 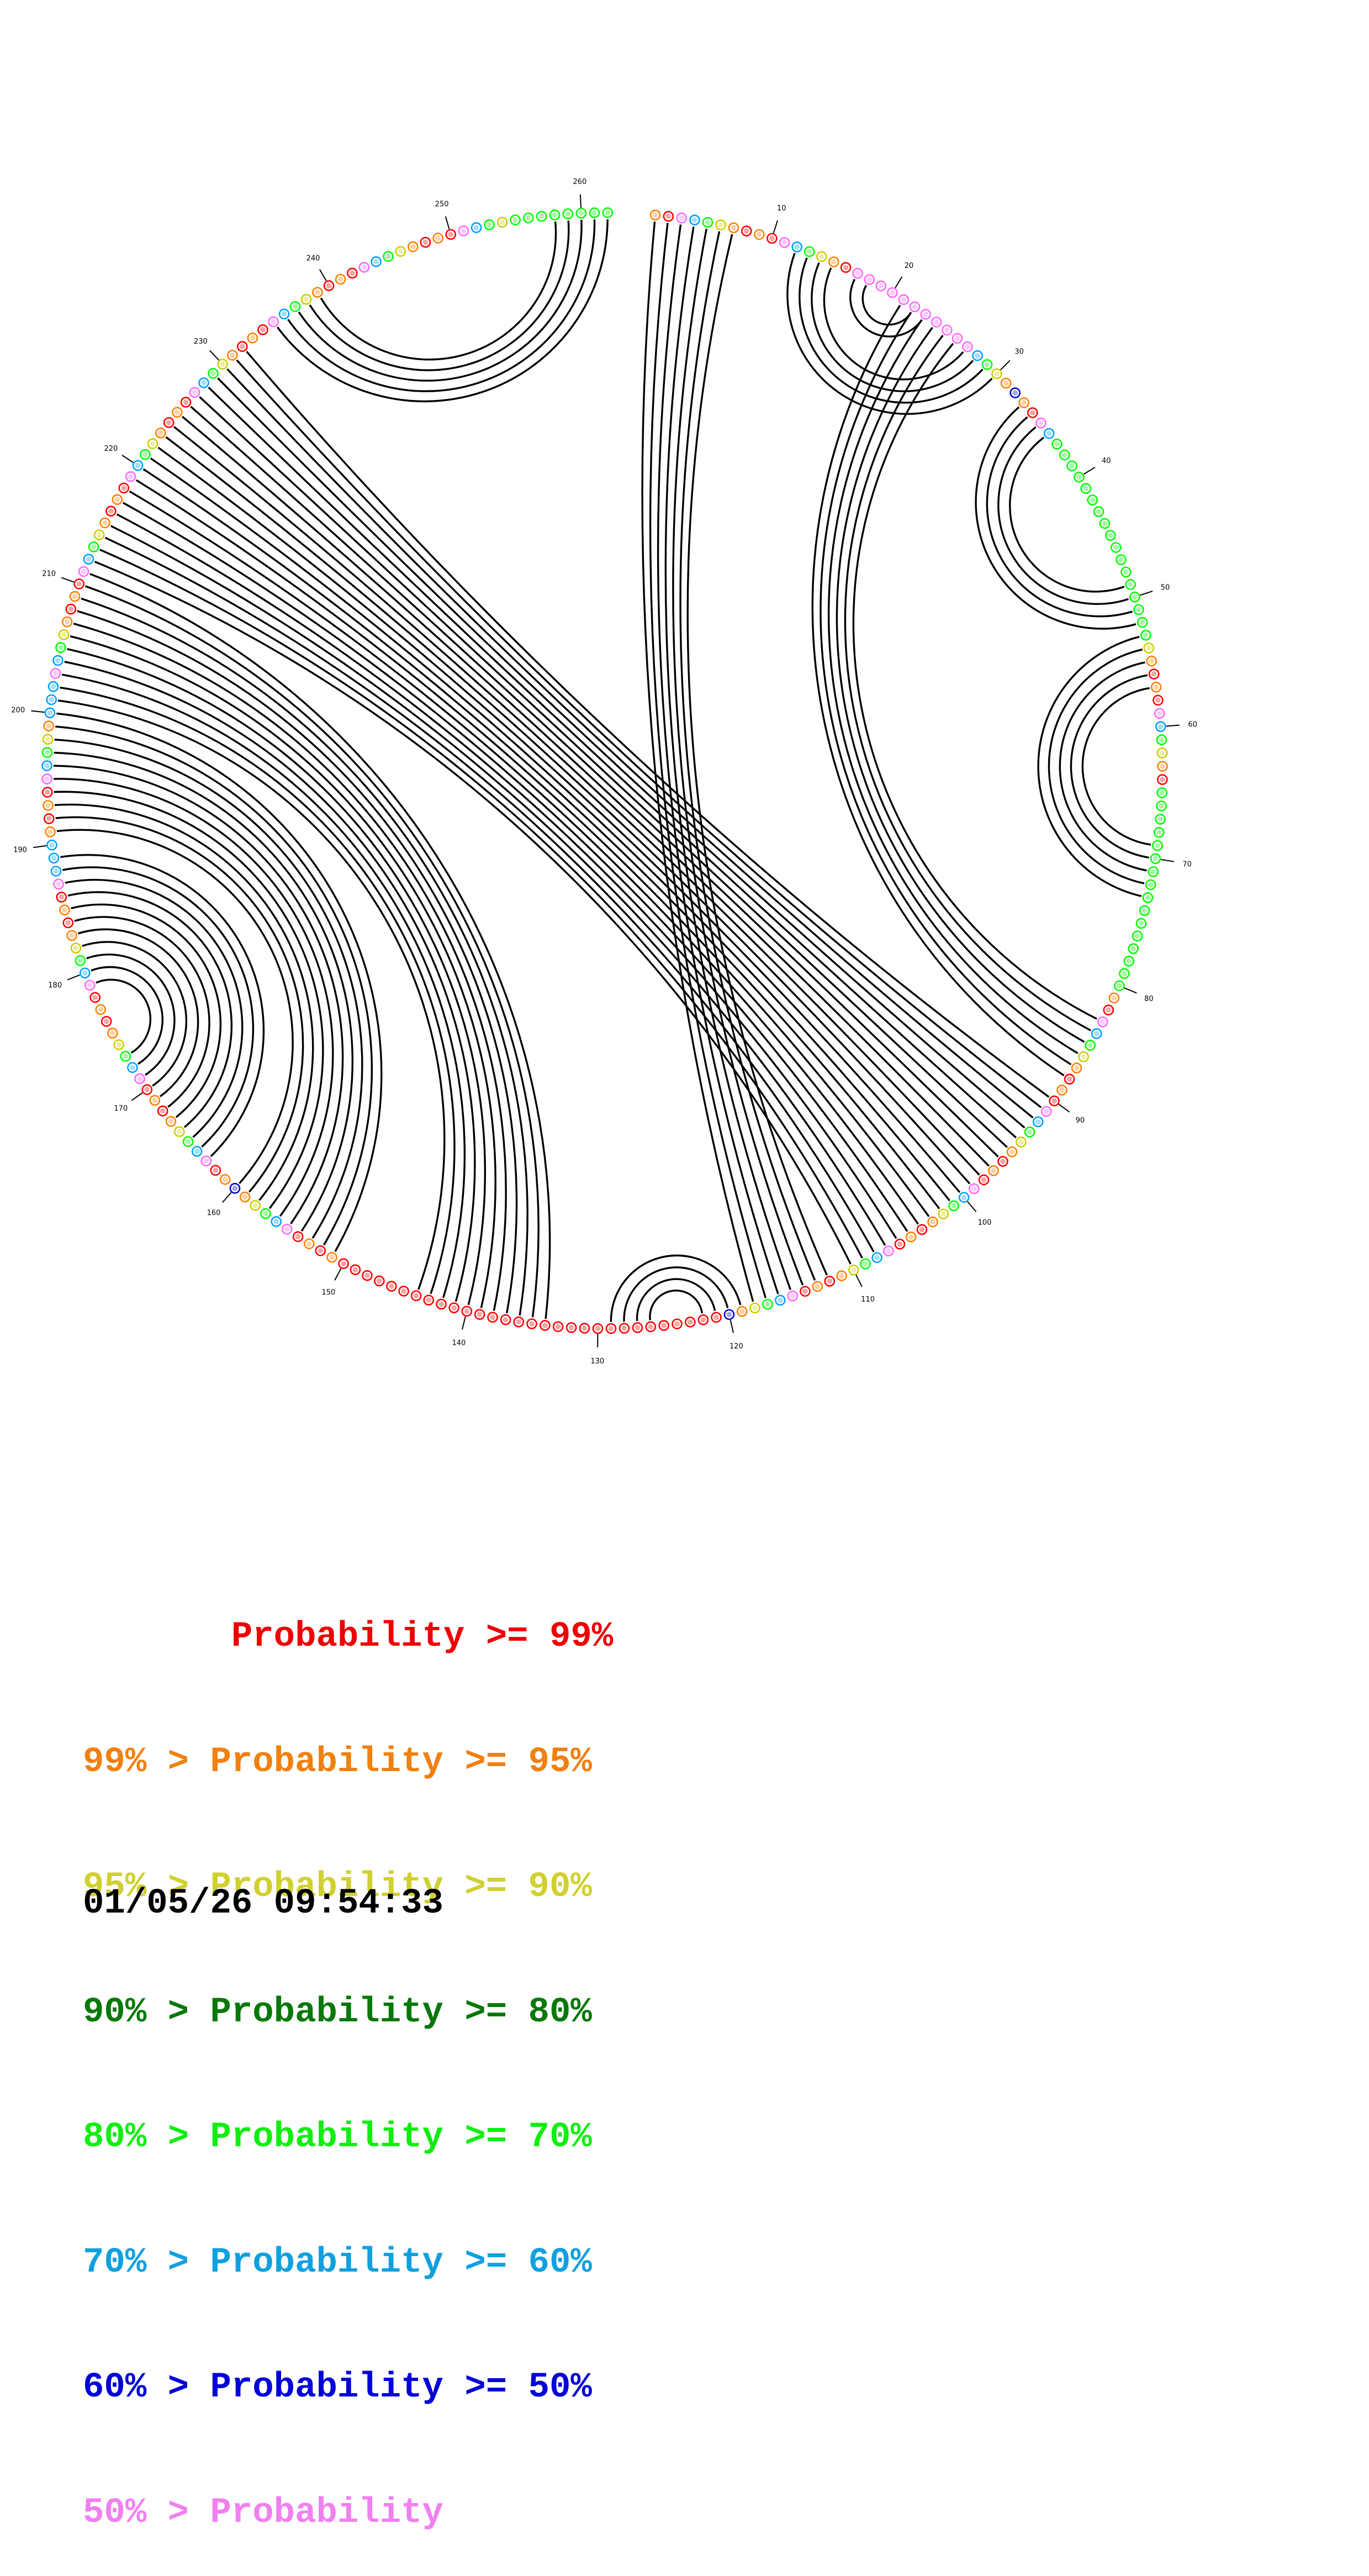 I want to click on legend-row-95: 99% > Probability >= 95%, so click(x=348, y=1763).